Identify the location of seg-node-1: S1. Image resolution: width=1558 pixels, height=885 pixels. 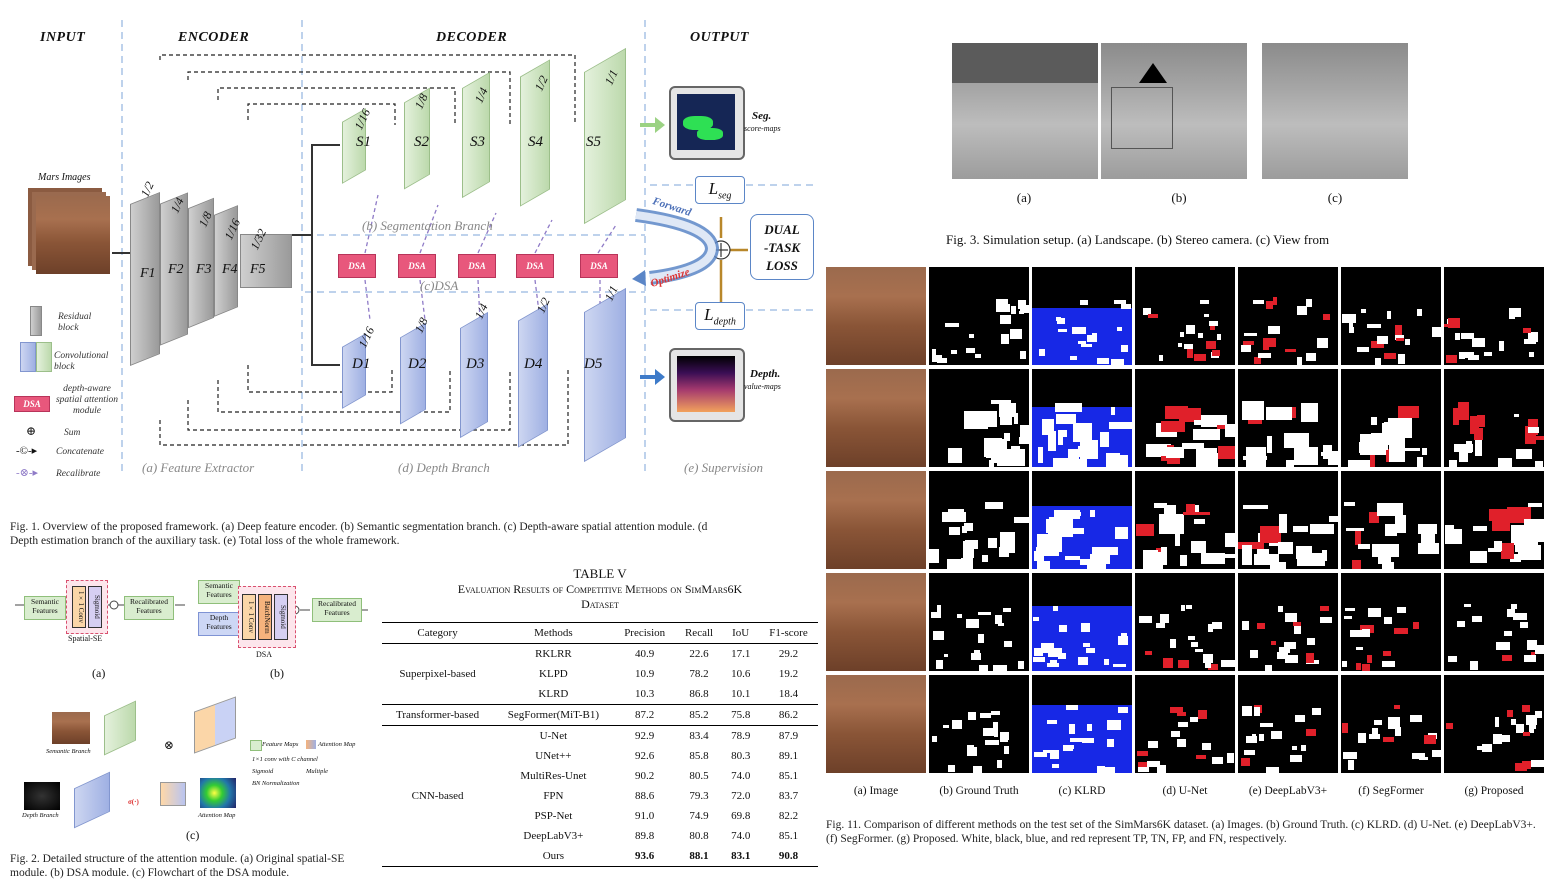
(363, 142).